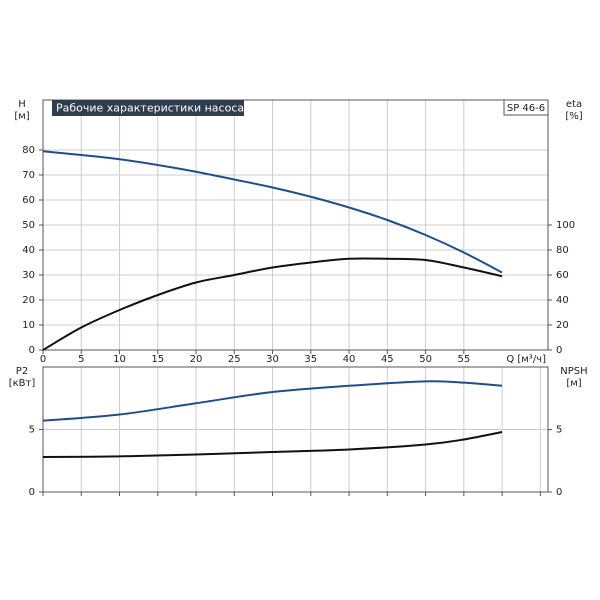  What do you see at coordinates (272, 359) in the screenshot?
I see `x-tick-label: 30` at bounding box center [272, 359].